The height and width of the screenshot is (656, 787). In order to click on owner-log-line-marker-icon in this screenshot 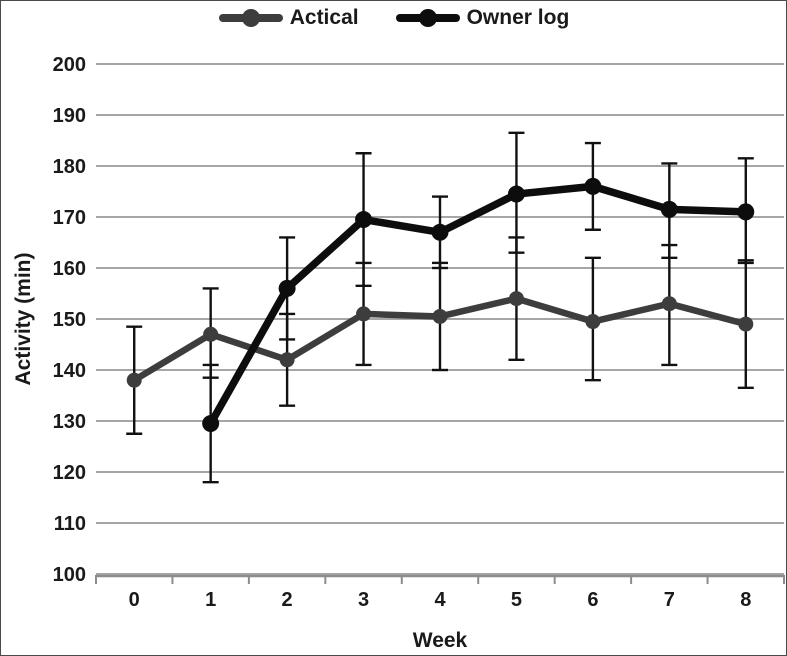, I will do `click(427, 18)`.